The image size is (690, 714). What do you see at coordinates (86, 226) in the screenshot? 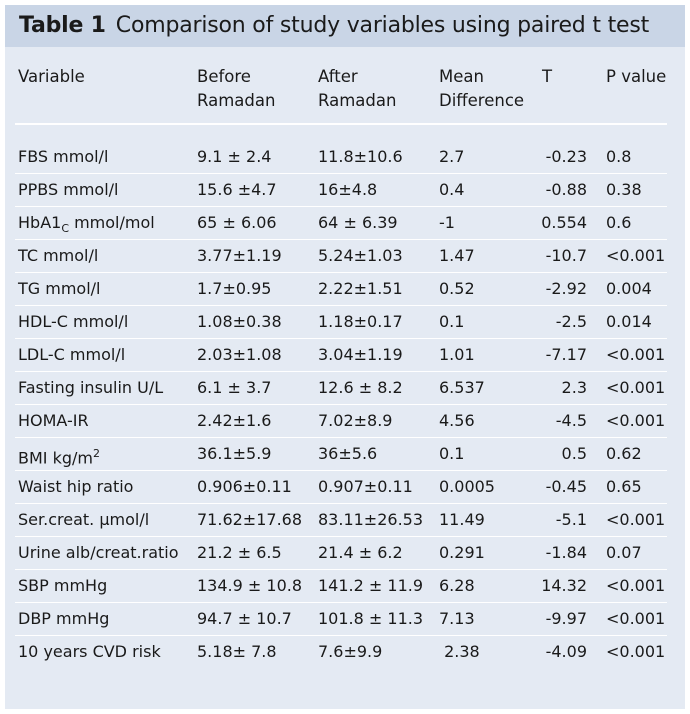
I see `cell-variable: HbA1C mmol/mol` at bounding box center [86, 226].